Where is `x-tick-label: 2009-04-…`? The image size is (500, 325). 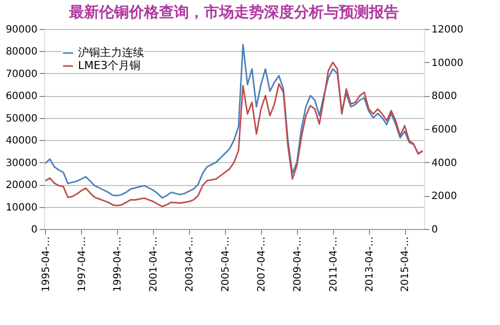
x-tick-label: 2009-04-… is located at coordinates (298, 264).